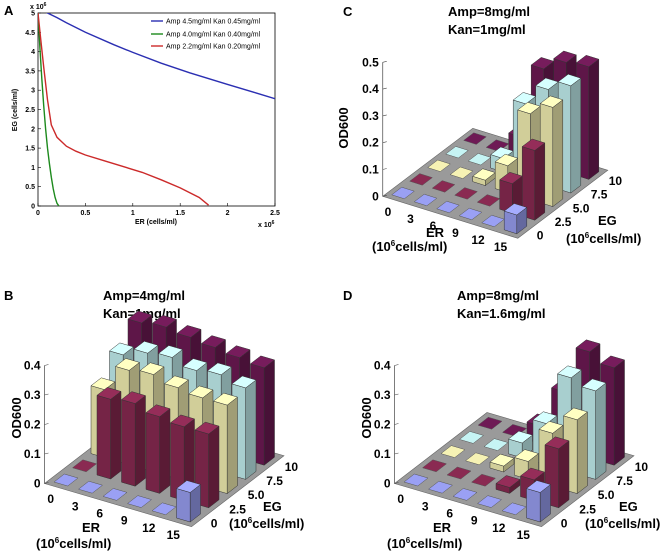 Image resolution: width=661 pixels, height=555 pixels. I want to click on panel-b-y-label: EG, so click(272, 506).